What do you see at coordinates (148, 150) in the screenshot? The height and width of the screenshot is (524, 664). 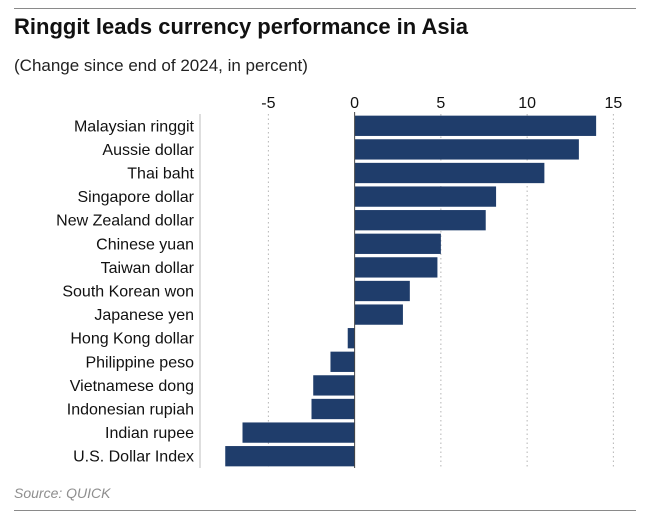 I see `category-label: Aussie dollar` at bounding box center [148, 150].